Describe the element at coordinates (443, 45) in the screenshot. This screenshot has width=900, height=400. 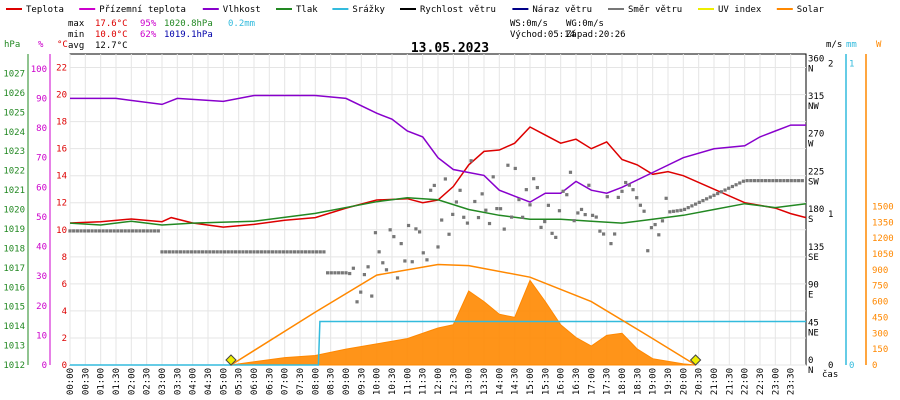
I see `axis-unit-labels: hPa % °C m/s mm W` at that location.